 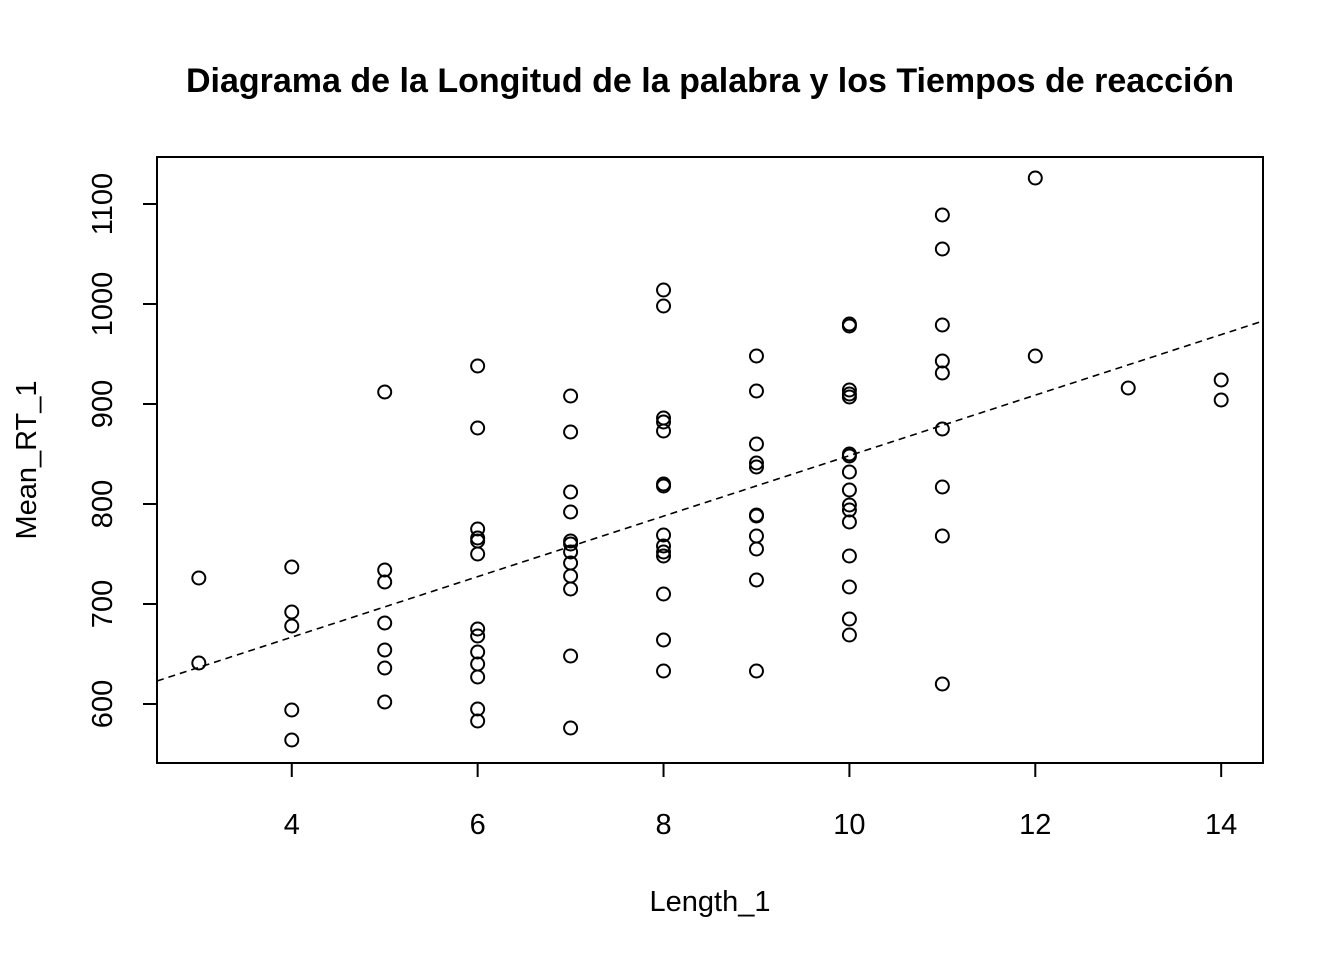 What do you see at coordinates (663, 825) in the screenshot?
I see `x-tick-label: 8` at bounding box center [663, 825].